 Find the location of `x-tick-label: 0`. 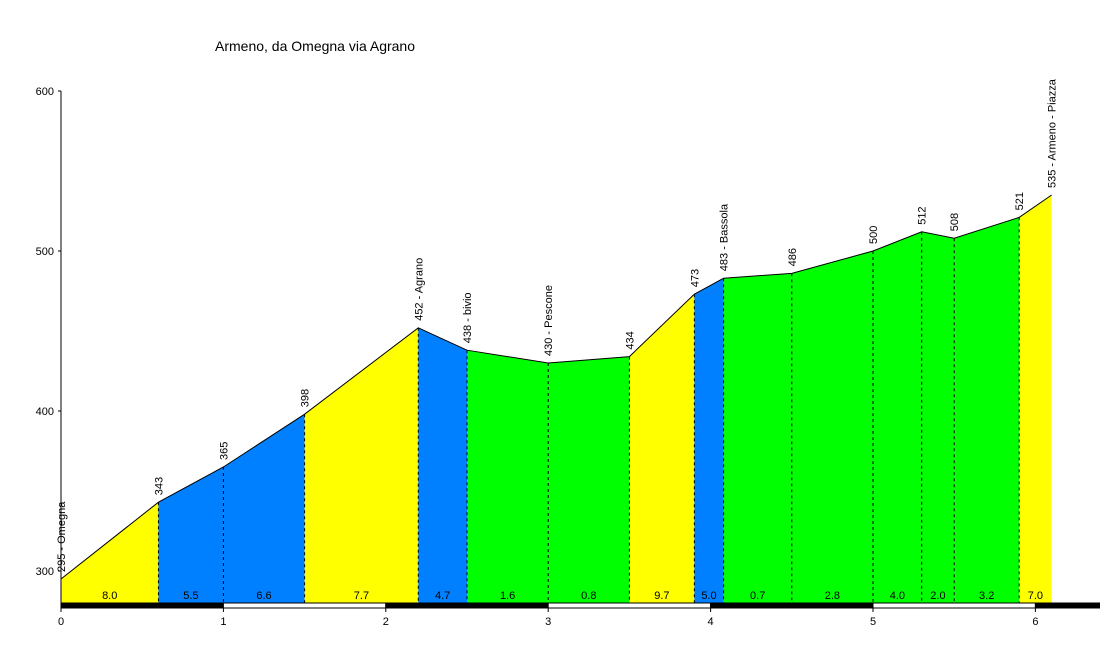

x-tick-label: 0 is located at coordinates (61, 622).